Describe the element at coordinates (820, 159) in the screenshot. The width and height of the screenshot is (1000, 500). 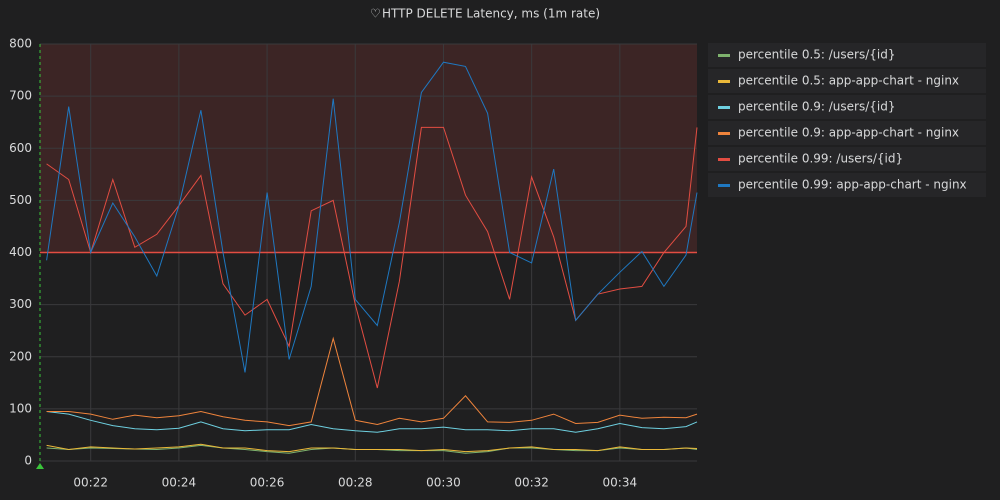
I see `legend-label: percentile 0.99: /users/{id}` at that location.